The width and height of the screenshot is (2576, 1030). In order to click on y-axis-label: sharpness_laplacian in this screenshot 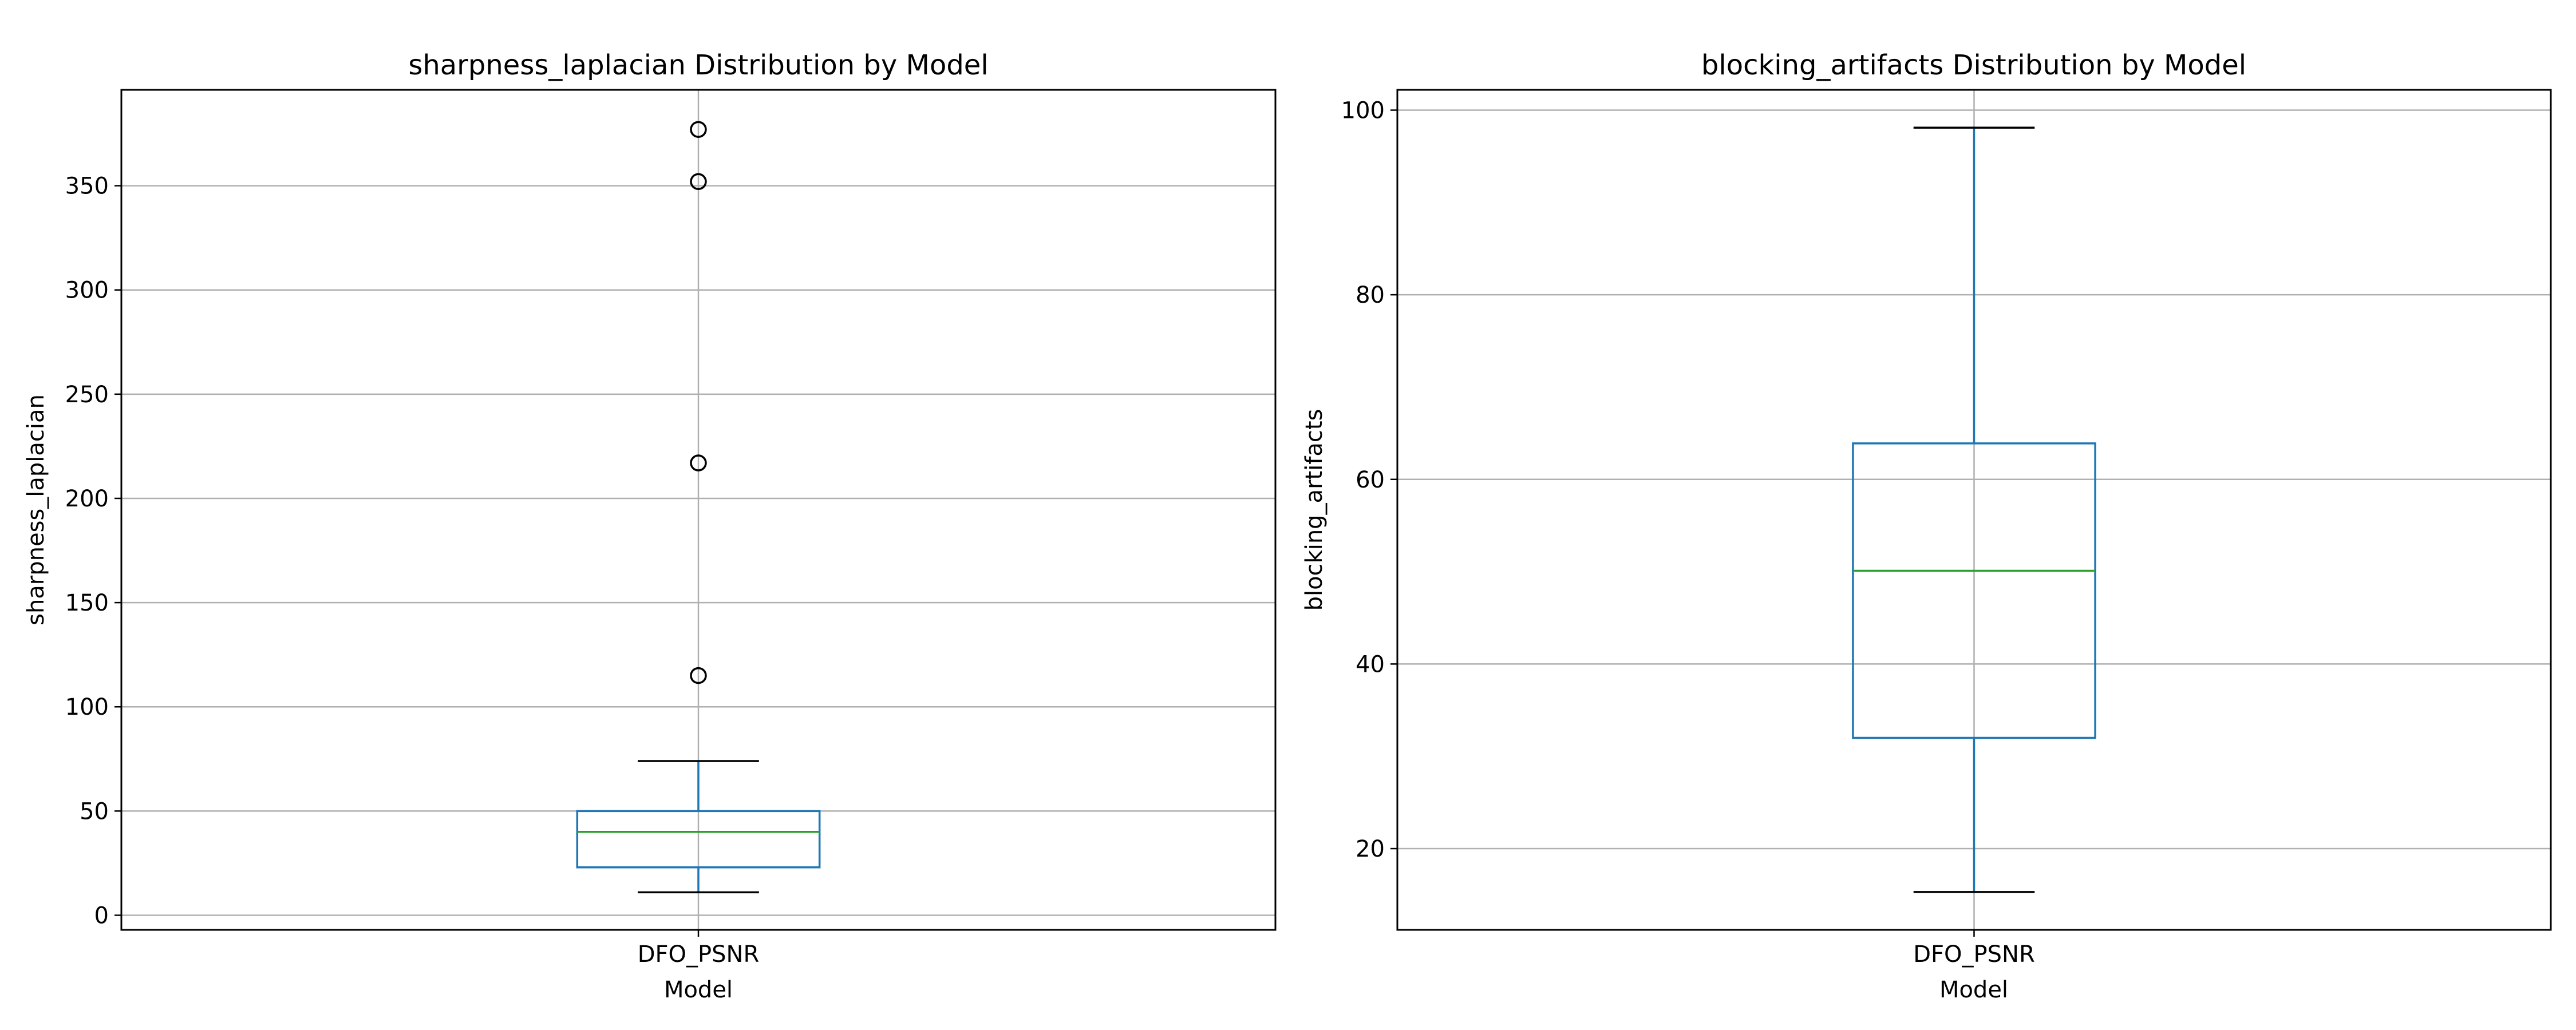, I will do `click(36, 509)`.